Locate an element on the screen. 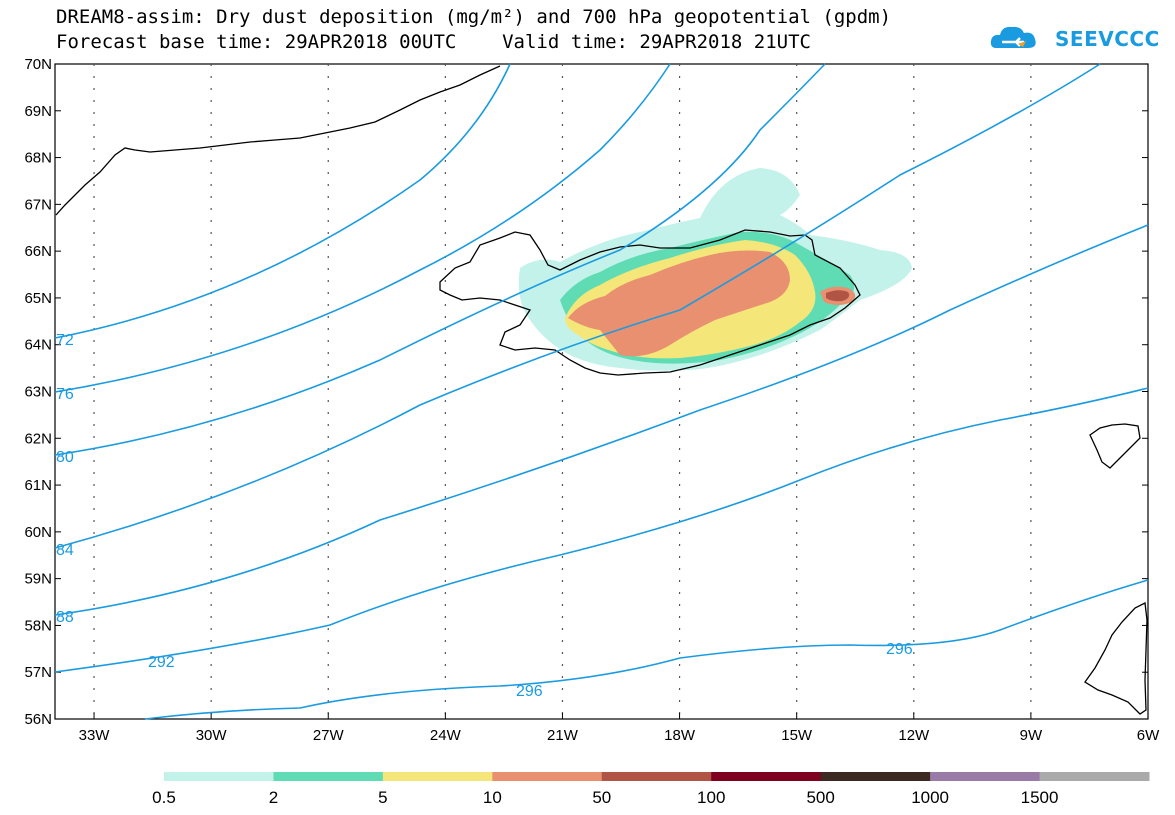  lon-tick-label: 9W is located at coordinates (1031, 735).